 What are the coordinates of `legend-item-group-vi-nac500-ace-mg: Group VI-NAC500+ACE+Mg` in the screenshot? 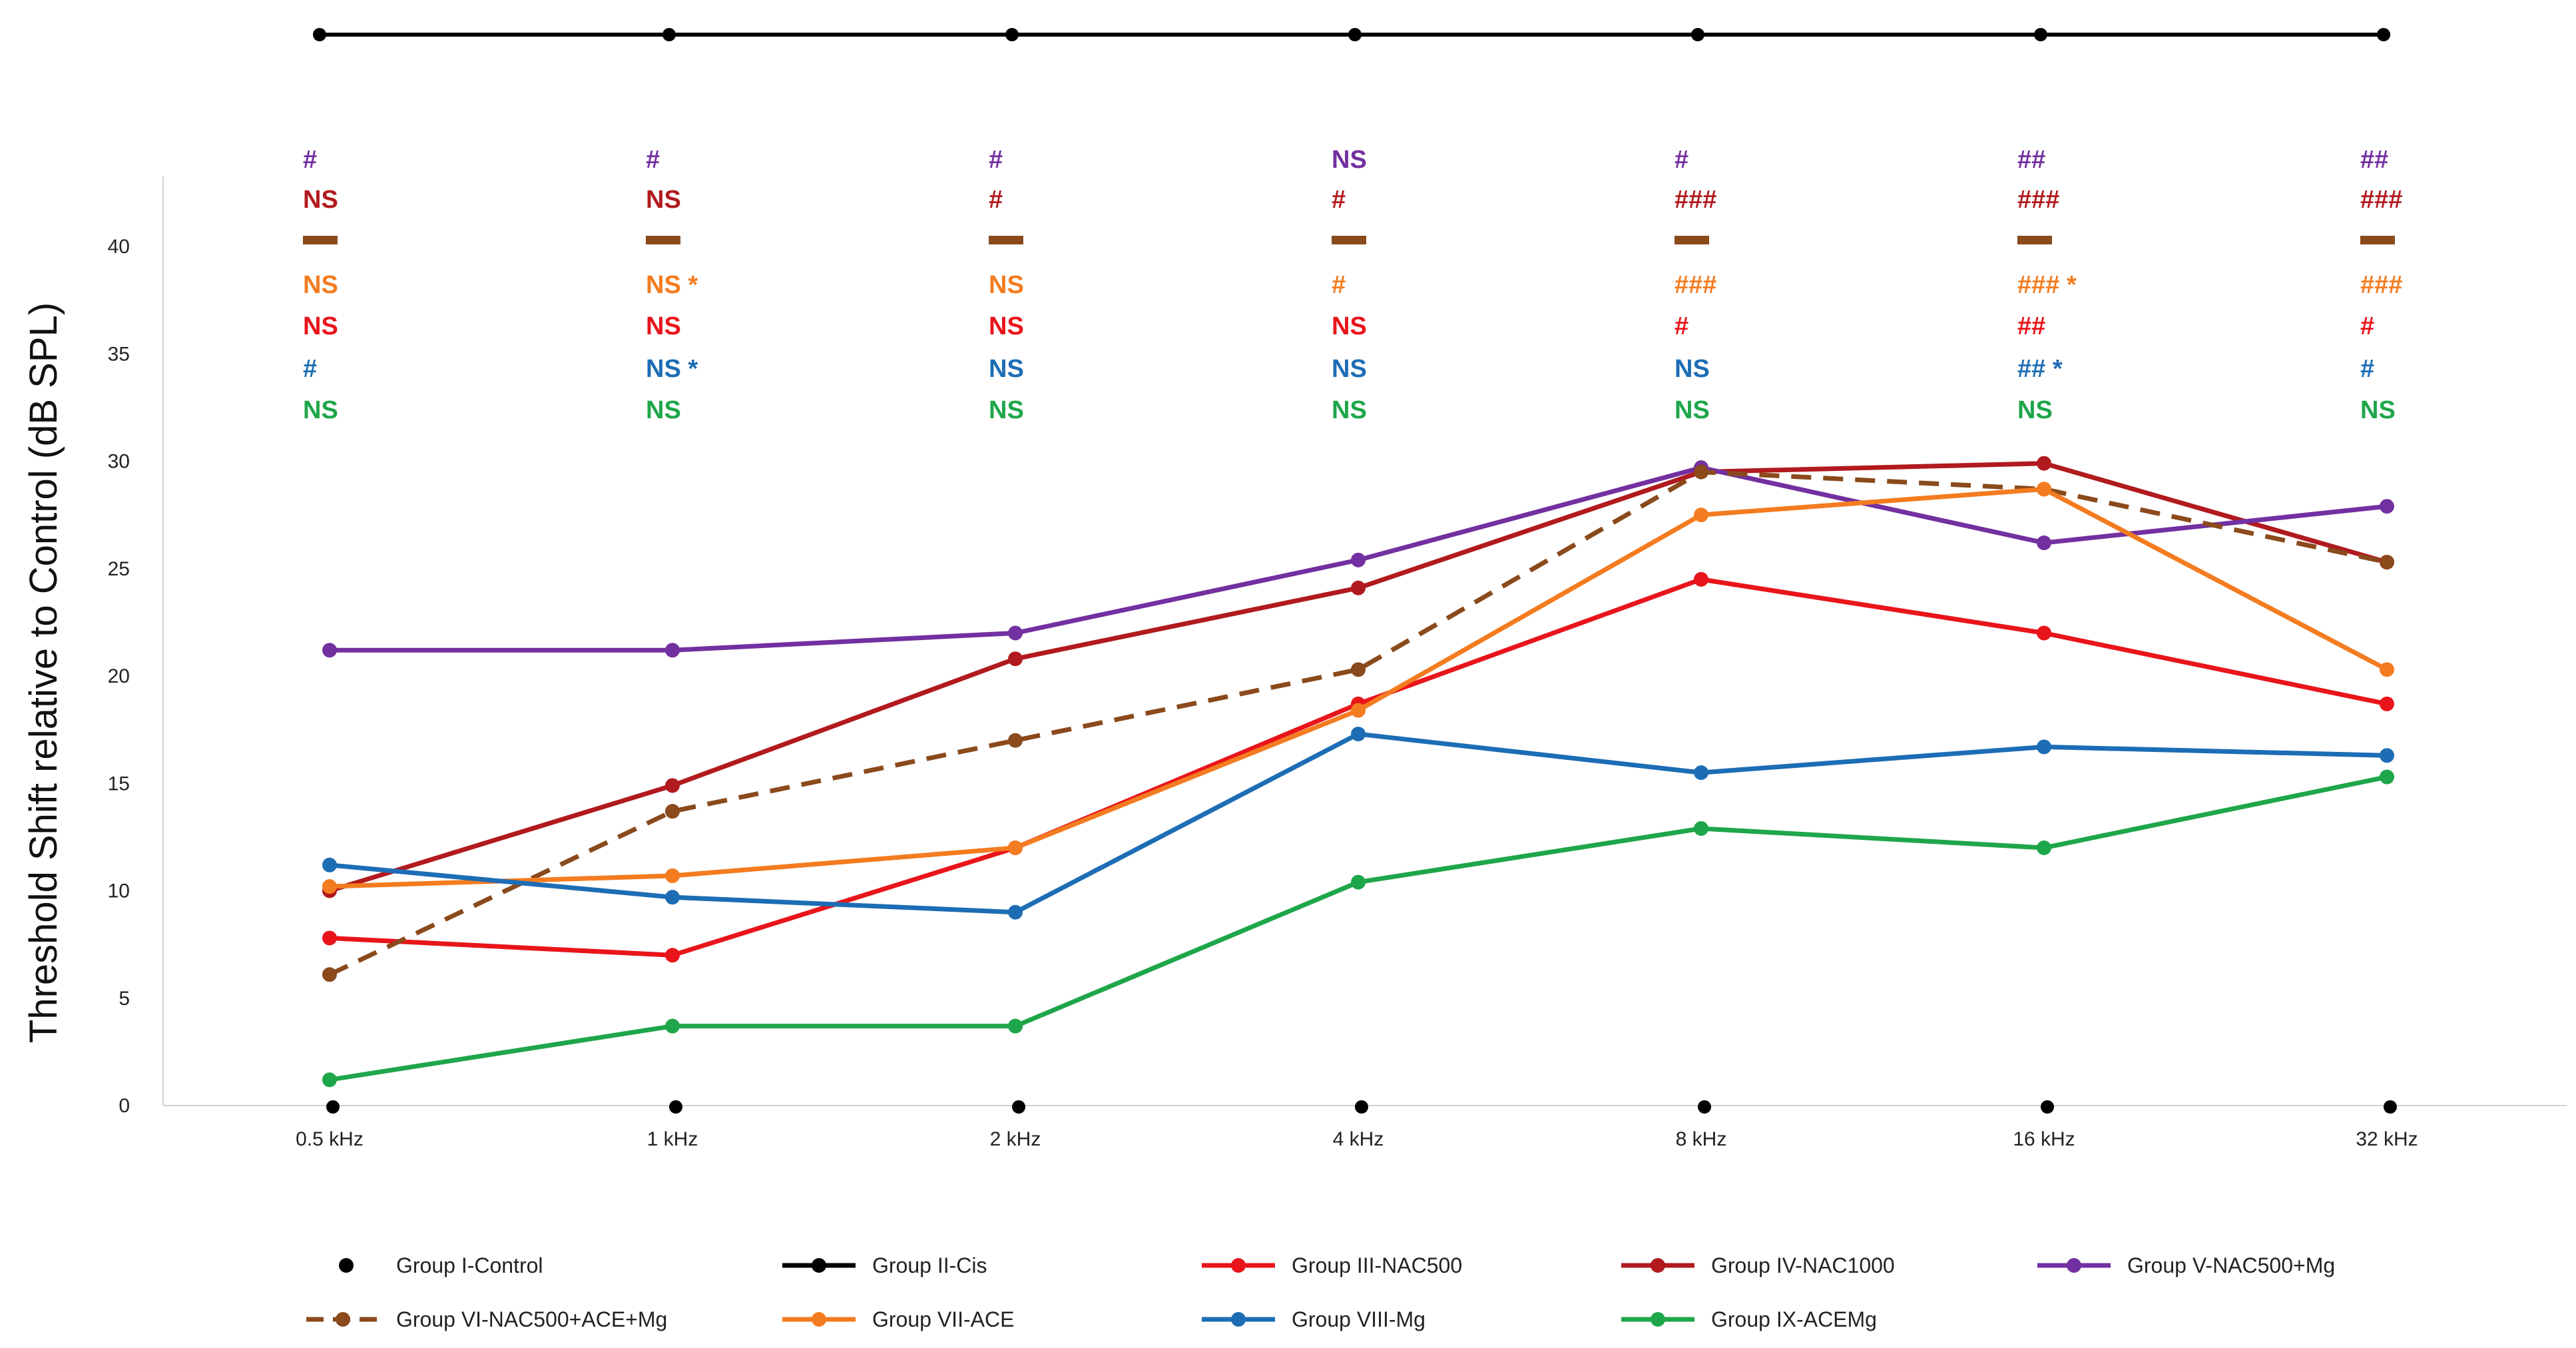 It's located at (487, 1319).